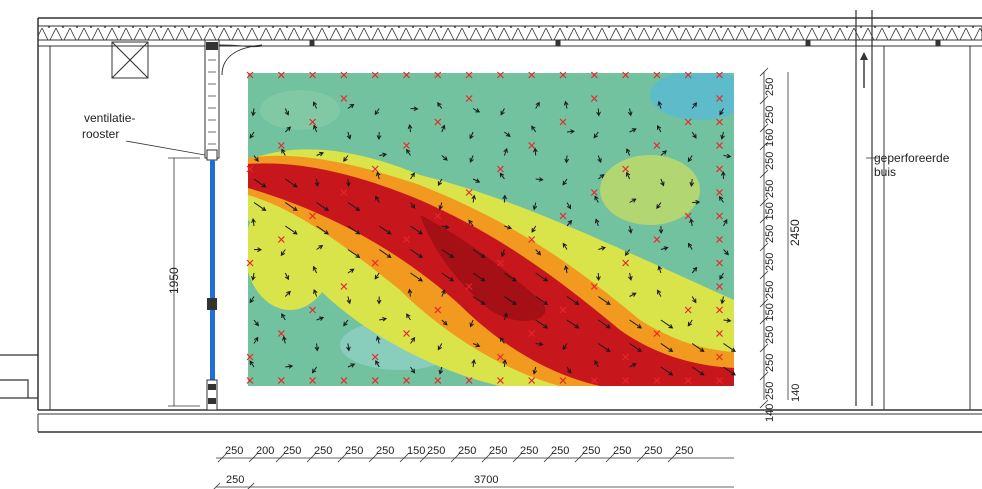  Describe the element at coordinates (235, 480) in the screenshot. I see `offset-width-value: 250` at that location.